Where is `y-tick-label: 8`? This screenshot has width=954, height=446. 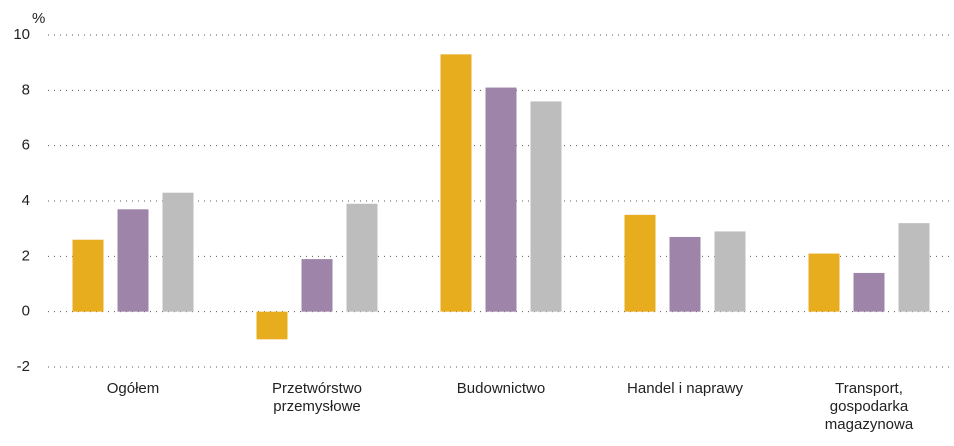
y-tick-label: 8 is located at coordinates (26, 89).